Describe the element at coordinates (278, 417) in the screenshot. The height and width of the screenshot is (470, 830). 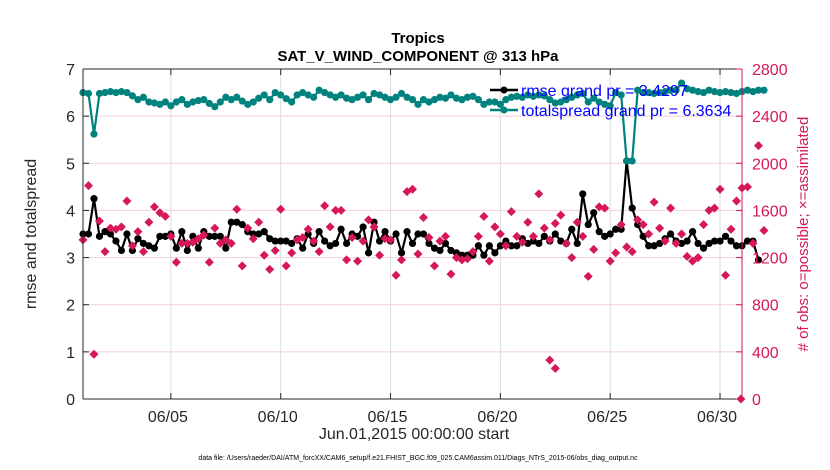
I see `x-tick-label: 06/10` at that location.